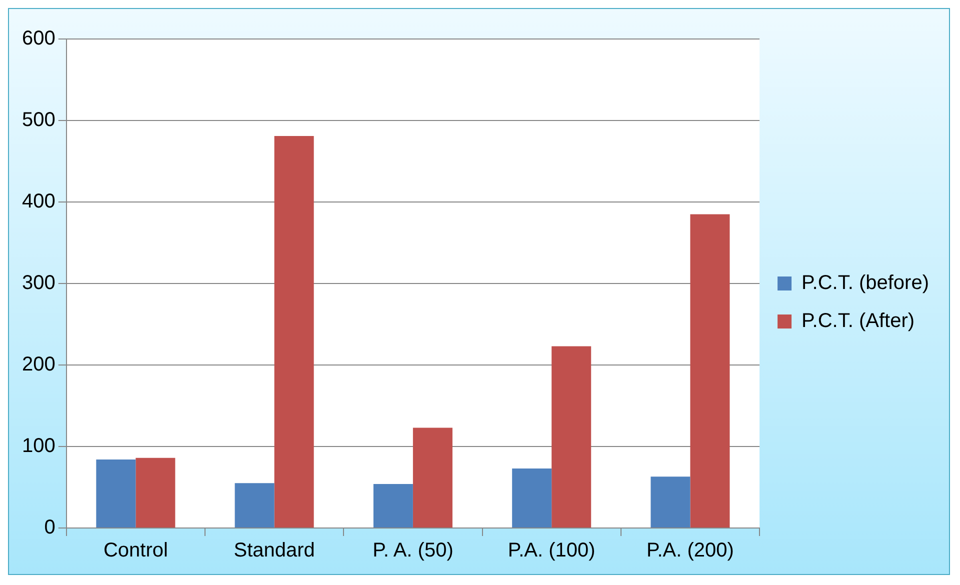 The width and height of the screenshot is (960, 585). I want to click on y-tick-label: 400, so click(39, 201).